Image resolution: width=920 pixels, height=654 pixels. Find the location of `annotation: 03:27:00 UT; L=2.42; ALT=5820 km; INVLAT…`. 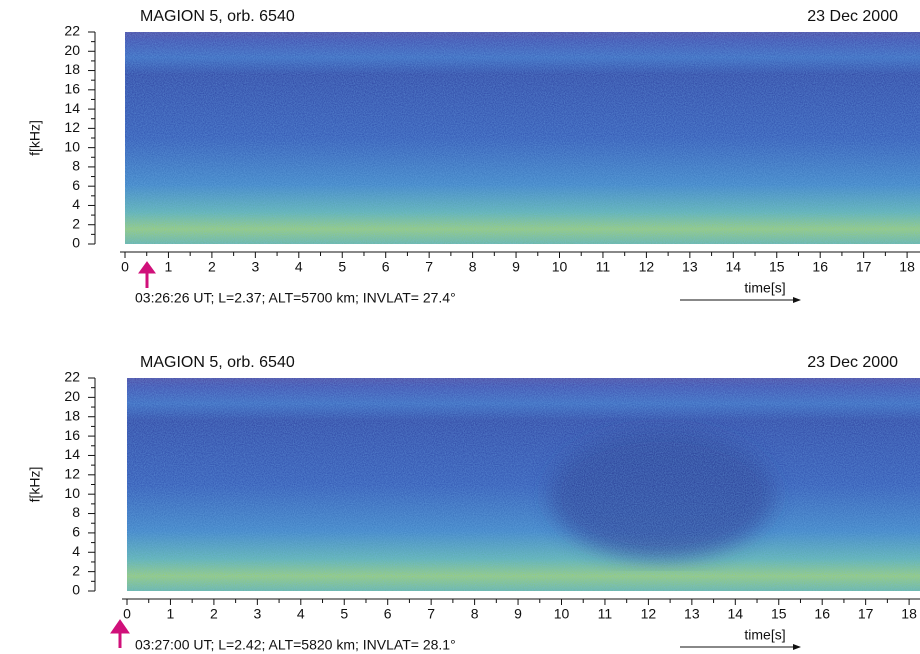

annotation: 03:27:00 UT; L=2.42; ALT=5820 km; INVLAT… is located at coordinates (295, 645).